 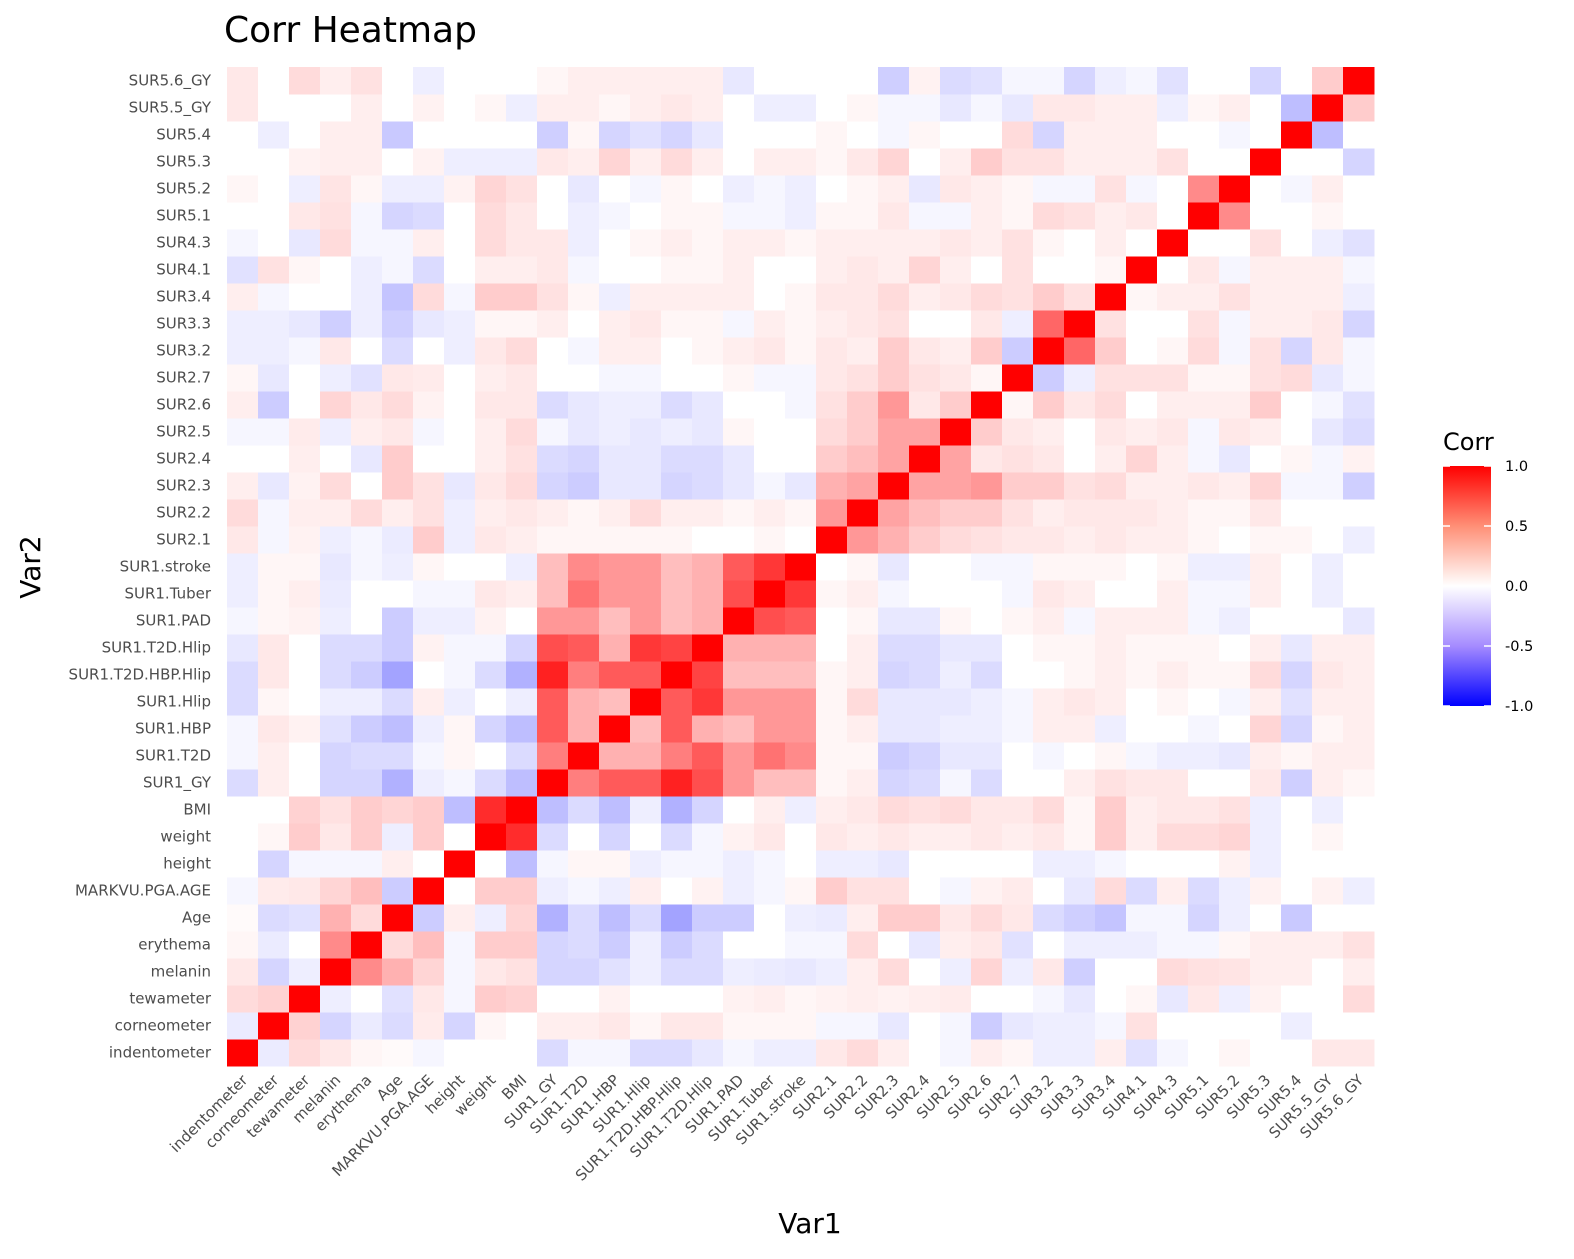 I want to click on y-tick-label: SUR3.4, so click(x=183, y=297).